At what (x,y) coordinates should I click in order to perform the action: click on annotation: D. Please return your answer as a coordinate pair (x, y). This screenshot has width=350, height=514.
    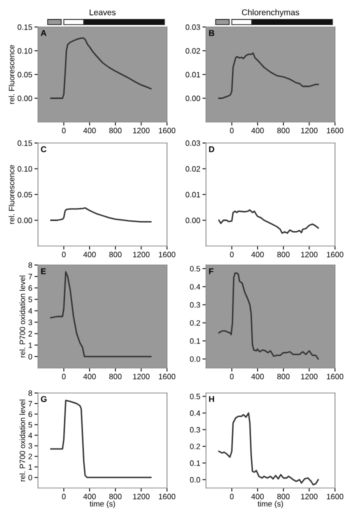
    Looking at the image, I should click on (211, 149).